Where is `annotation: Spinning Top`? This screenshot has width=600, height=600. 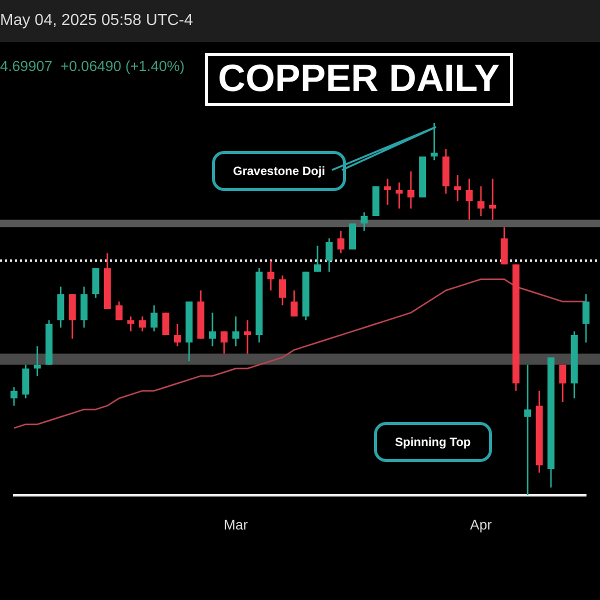 annotation: Spinning Top is located at coordinates (433, 442).